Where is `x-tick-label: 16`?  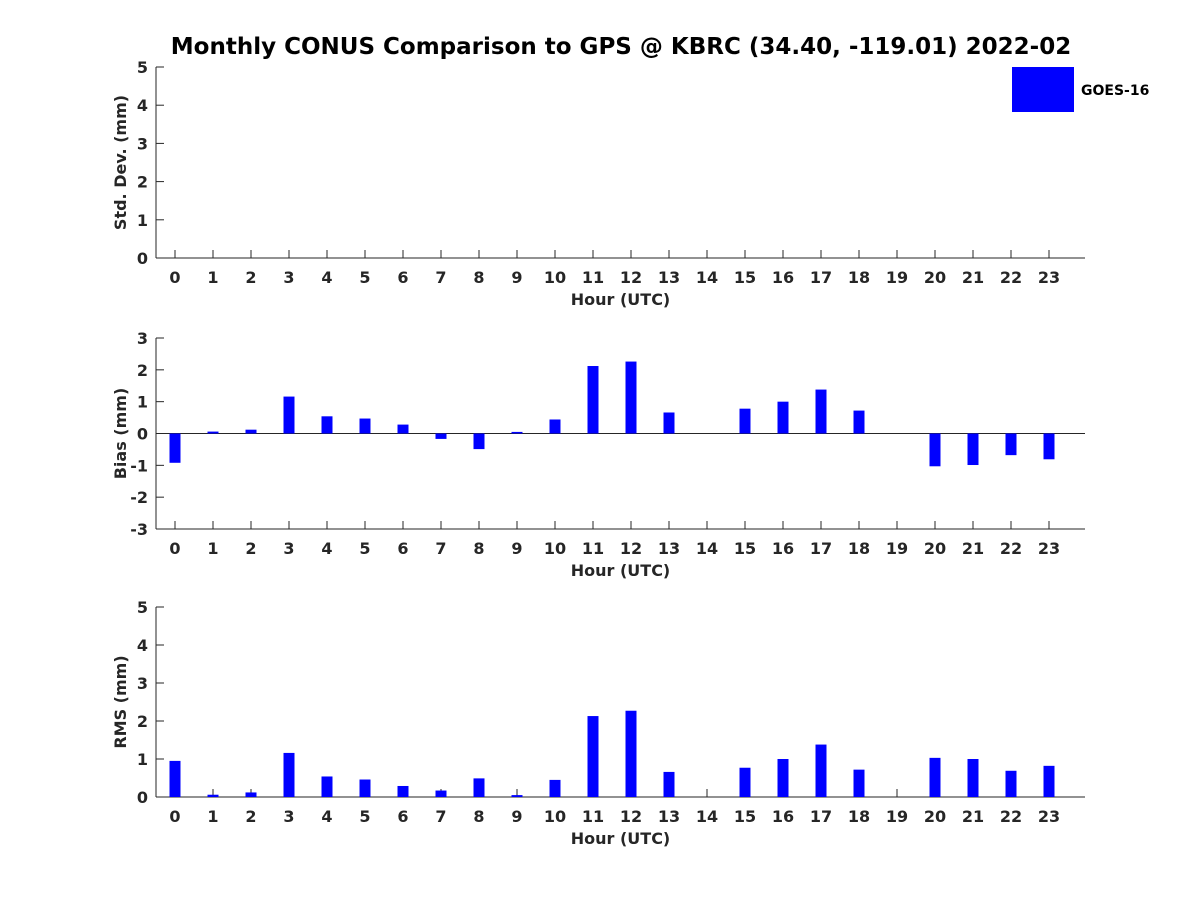 x-tick-label: 16 is located at coordinates (783, 816).